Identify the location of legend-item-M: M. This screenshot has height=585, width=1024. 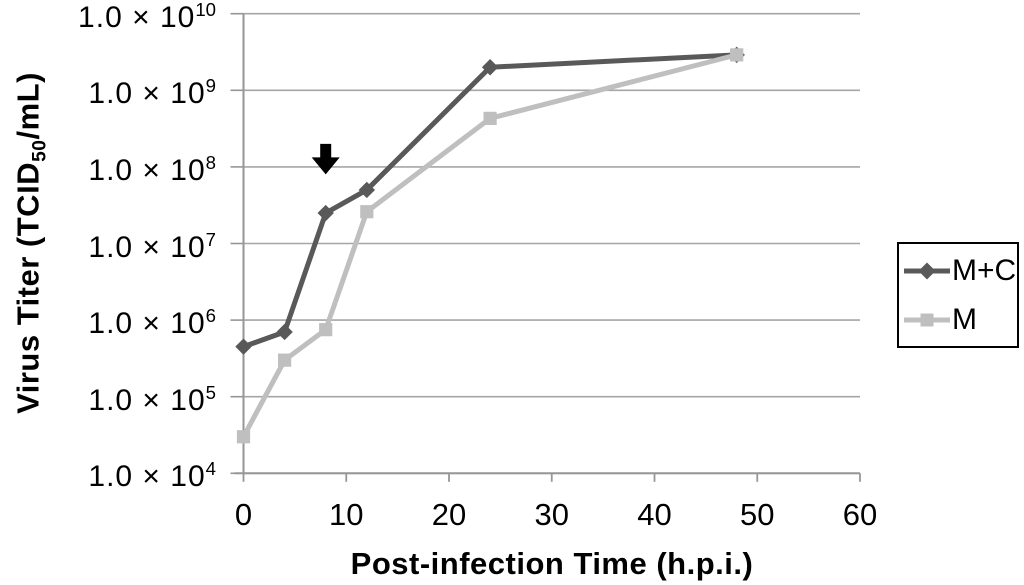
(960, 320).